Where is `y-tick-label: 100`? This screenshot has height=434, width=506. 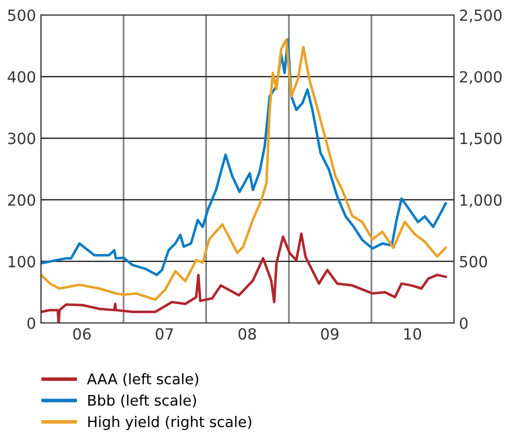
y-tick-label: 100 is located at coordinates (22, 262).